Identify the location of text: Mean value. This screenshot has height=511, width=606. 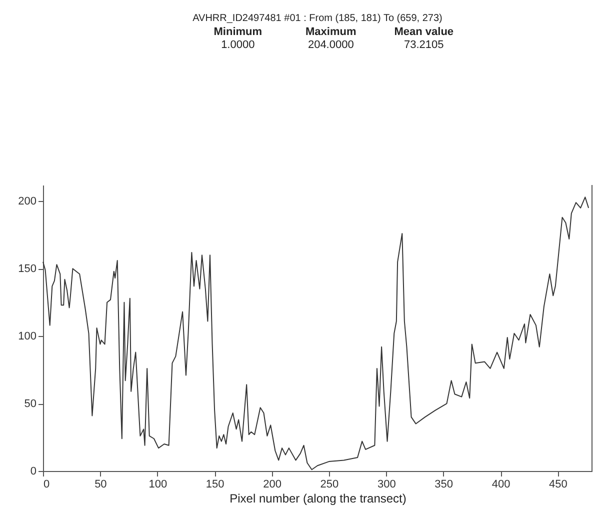
(424, 32).